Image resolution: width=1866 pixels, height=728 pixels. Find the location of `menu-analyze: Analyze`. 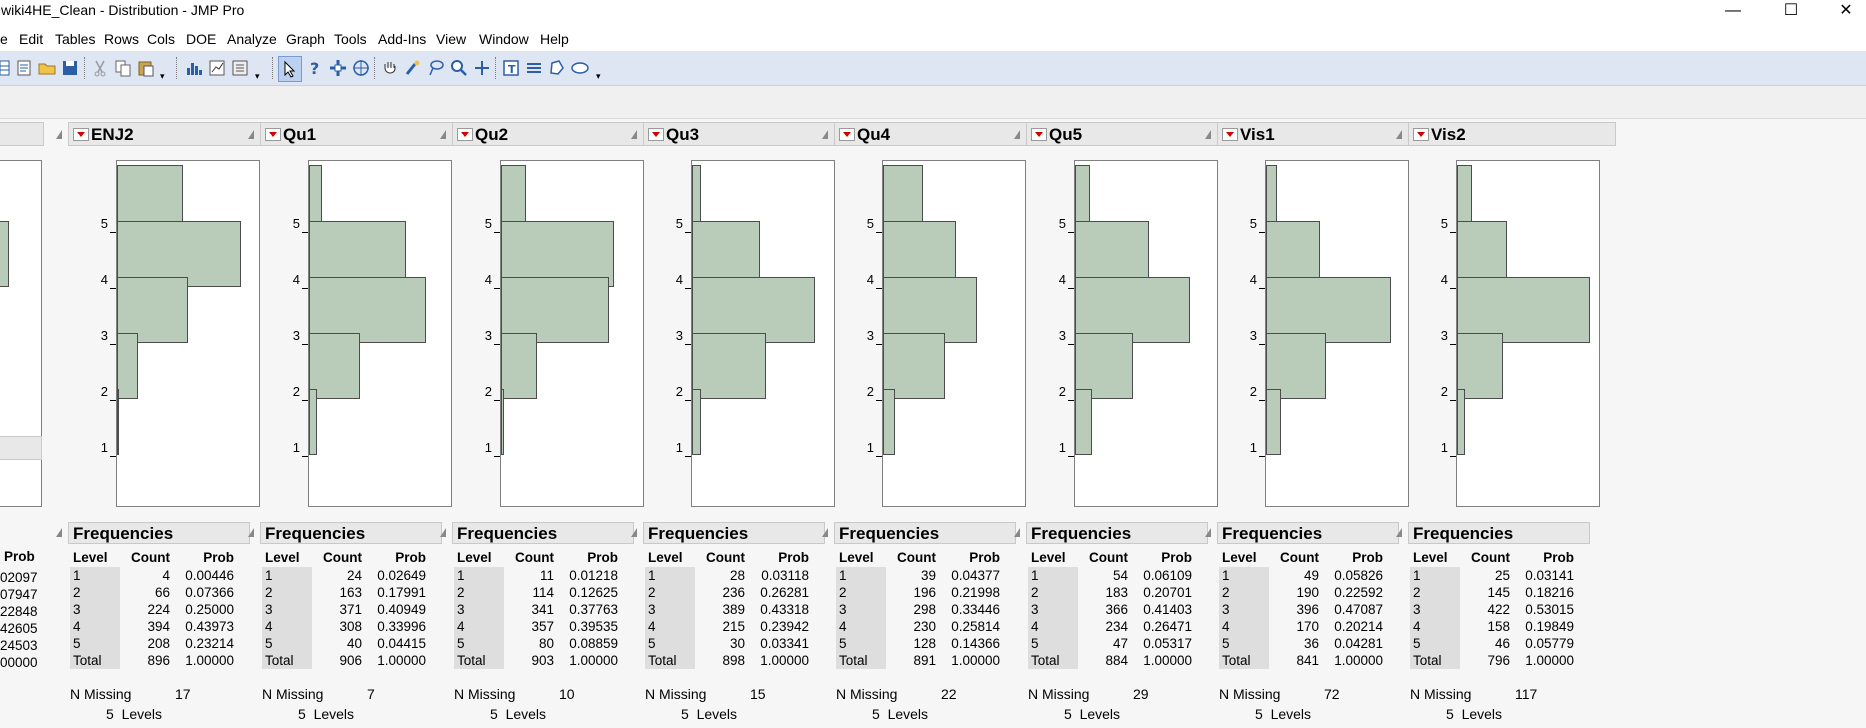

menu-analyze: Analyze is located at coordinates (252, 39).